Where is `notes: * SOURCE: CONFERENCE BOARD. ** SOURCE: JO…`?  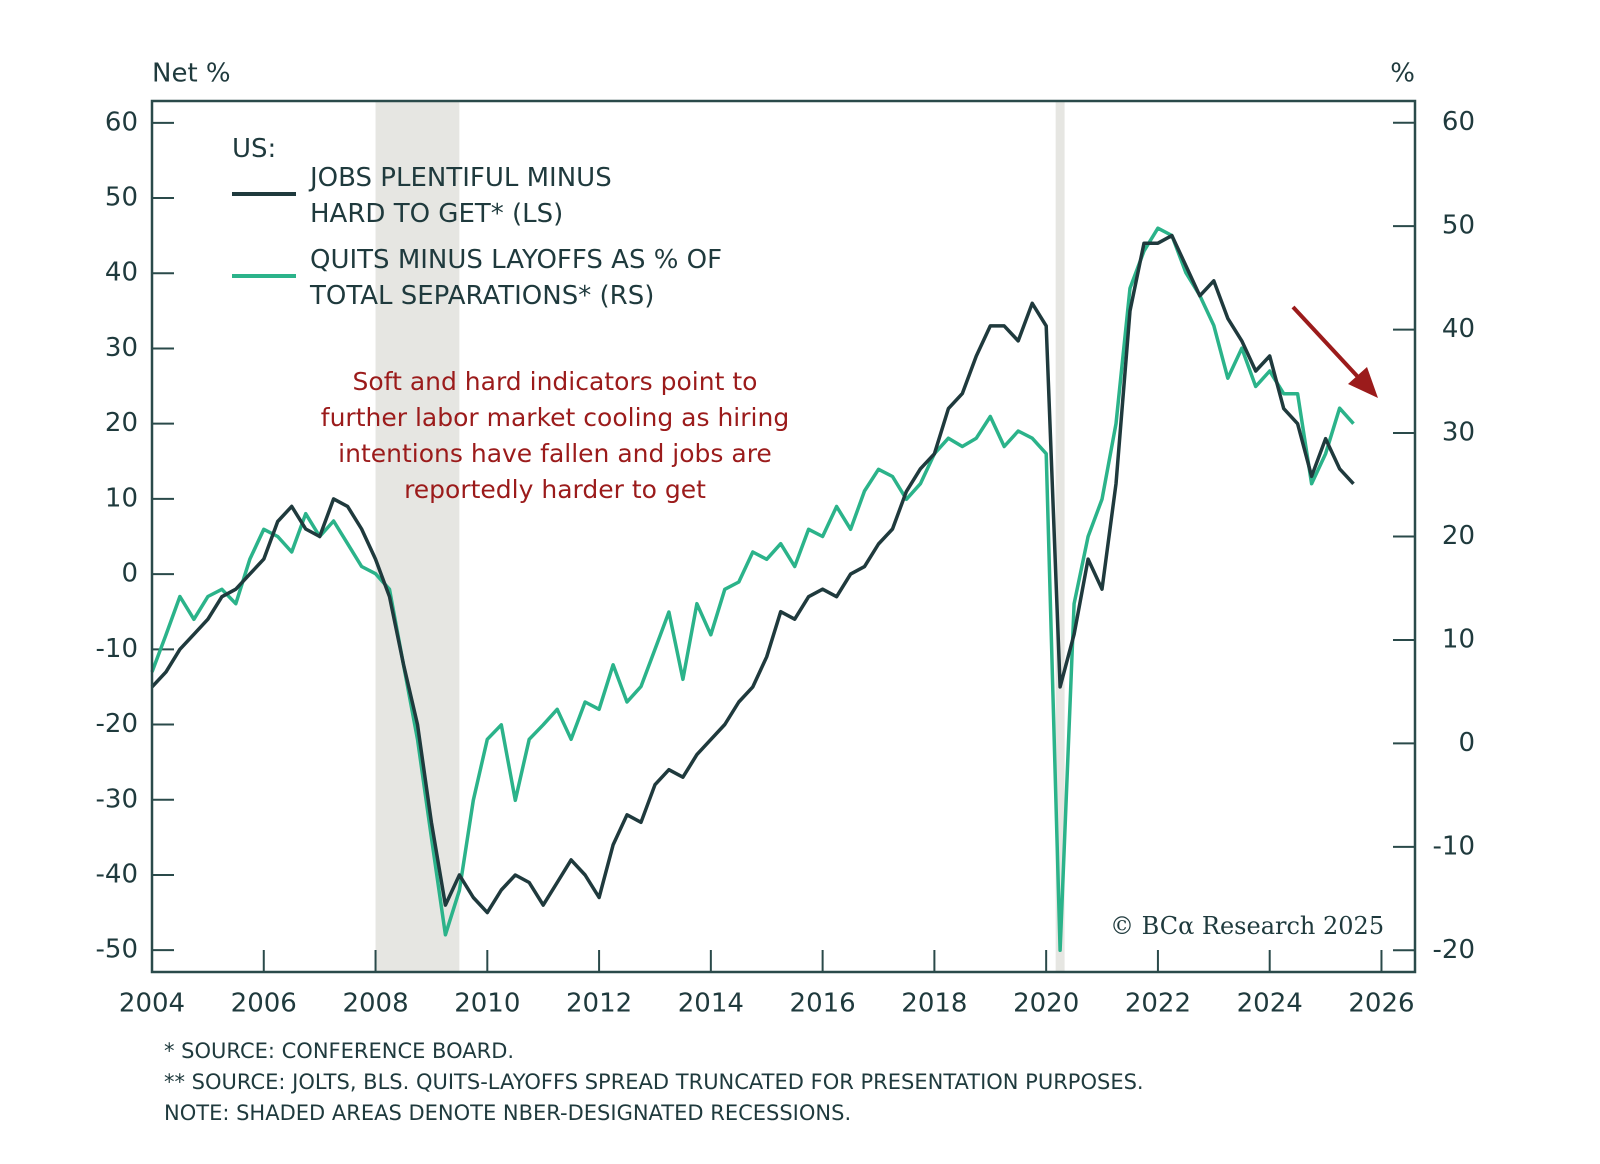
notes: * SOURCE: CONFERENCE BOARD. ** SOURCE: JO… is located at coordinates (654, 1082).